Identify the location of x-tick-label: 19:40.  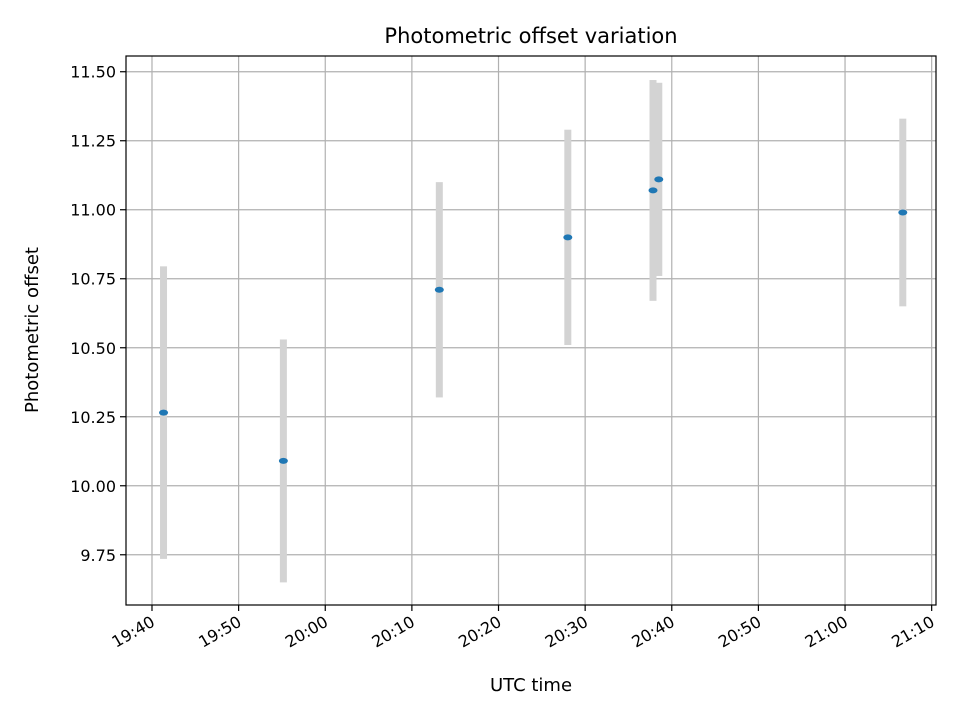
(133, 632).